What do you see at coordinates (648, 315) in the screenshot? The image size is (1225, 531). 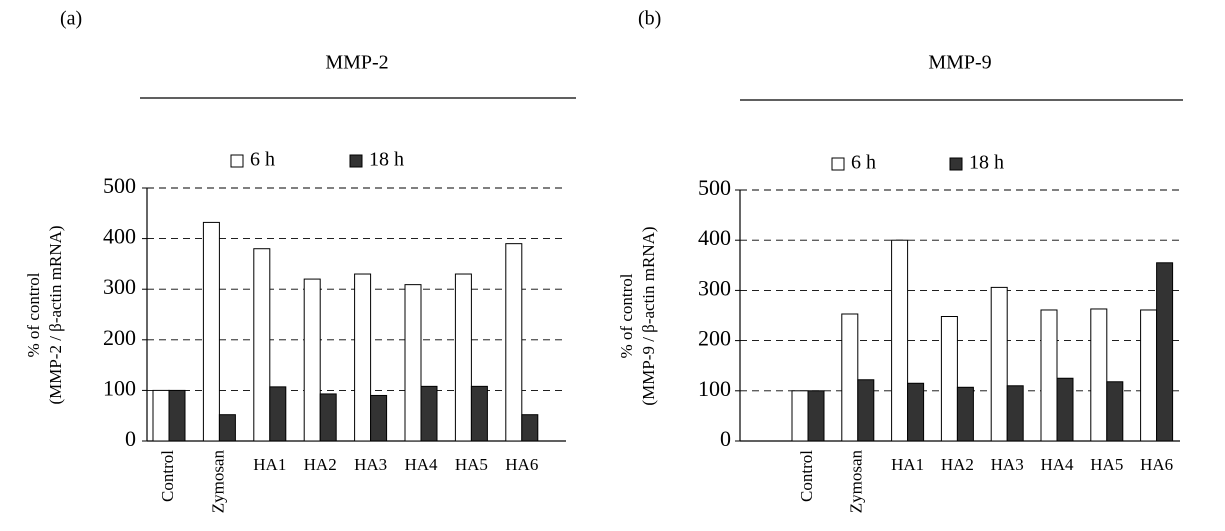 I see `y-axis-label-line2: (MMP-9 / β-actin mRNA)` at bounding box center [648, 315].